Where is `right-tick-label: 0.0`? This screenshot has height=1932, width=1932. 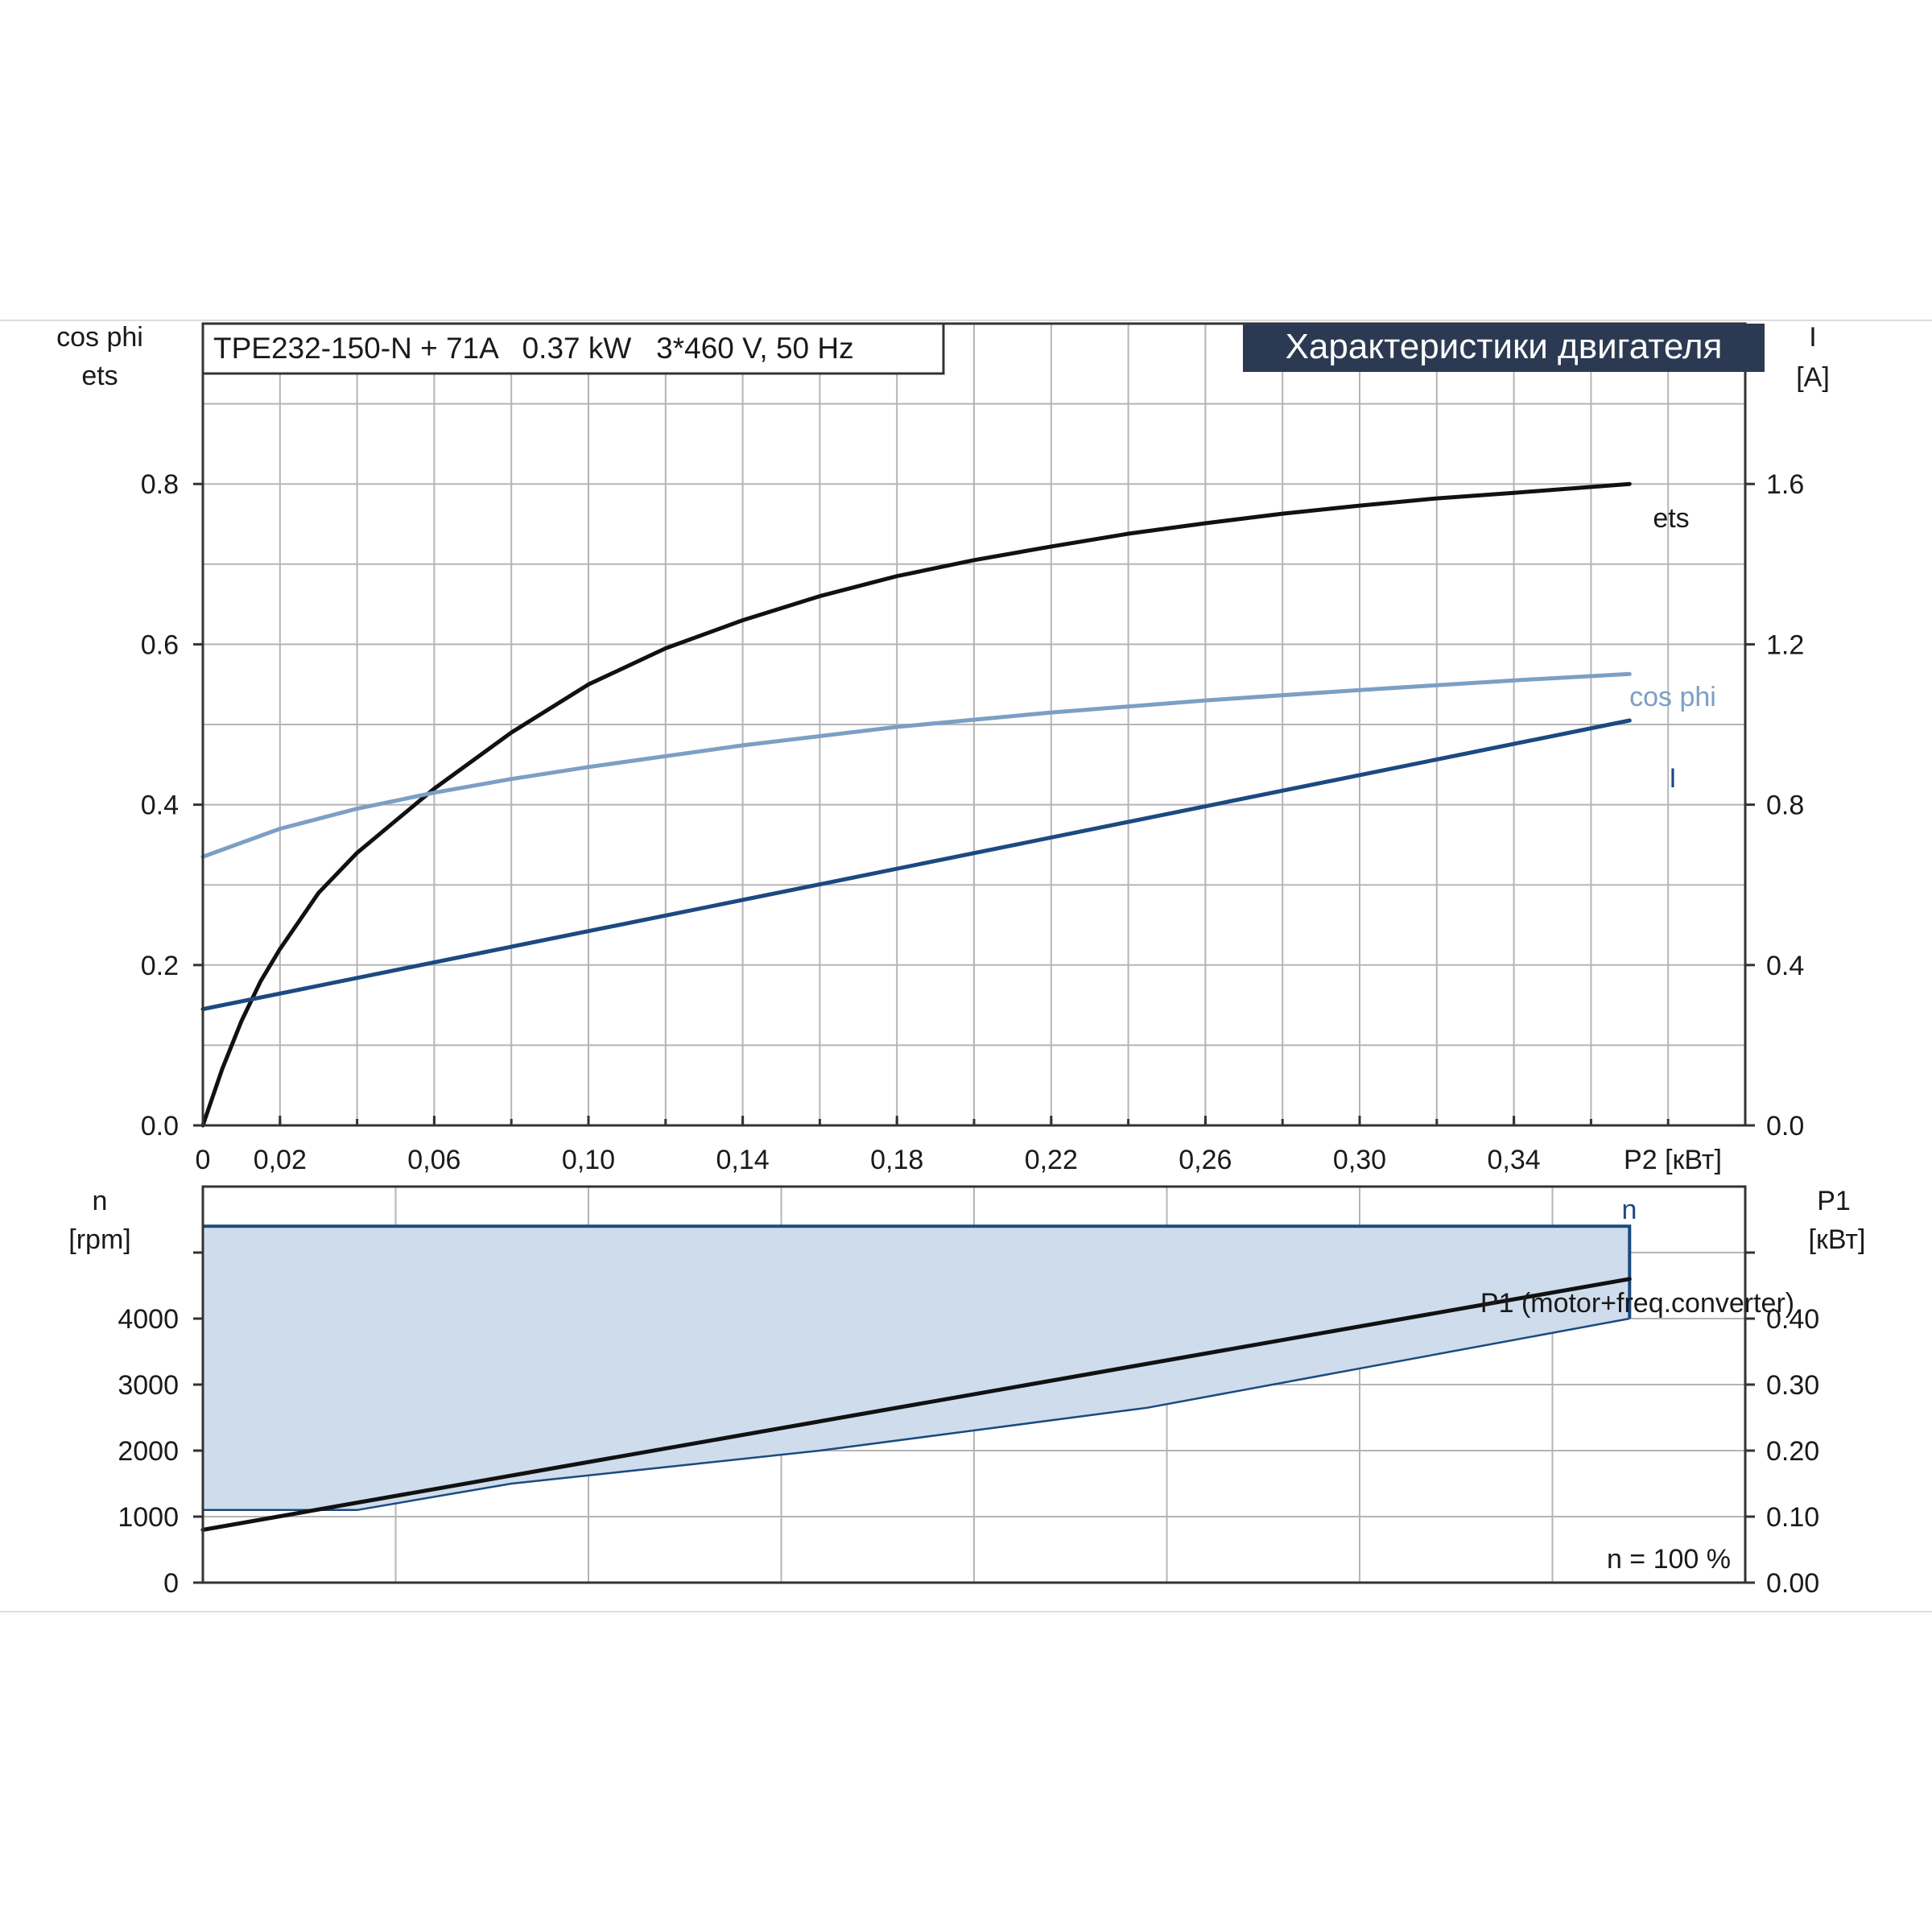 right-tick-label: 0.0 is located at coordinates (1785, 1126).